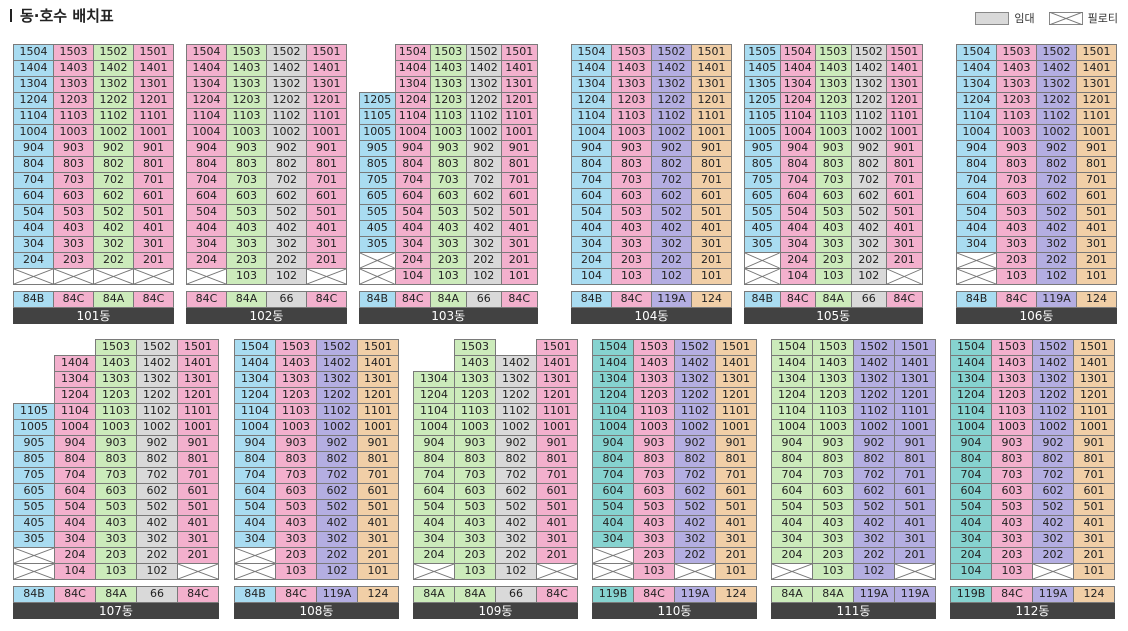  What do you see at coordinates (34, 594) in the screenshot?
I see `unit-type-cell: 84B` at bounding box center [34, 594].